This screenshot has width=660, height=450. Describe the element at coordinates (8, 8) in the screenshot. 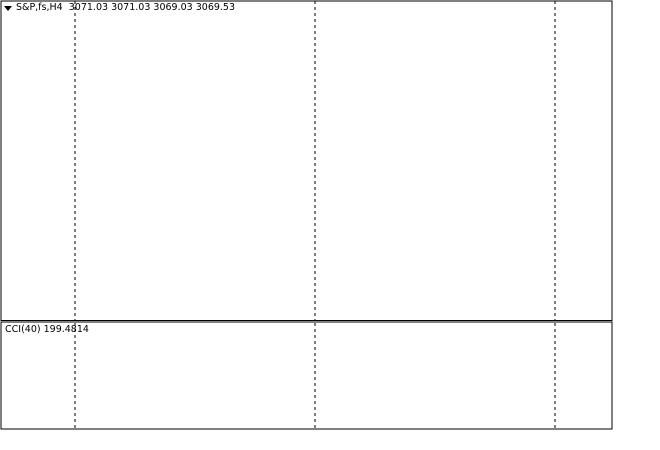

I see `menu-triangle` at that location.